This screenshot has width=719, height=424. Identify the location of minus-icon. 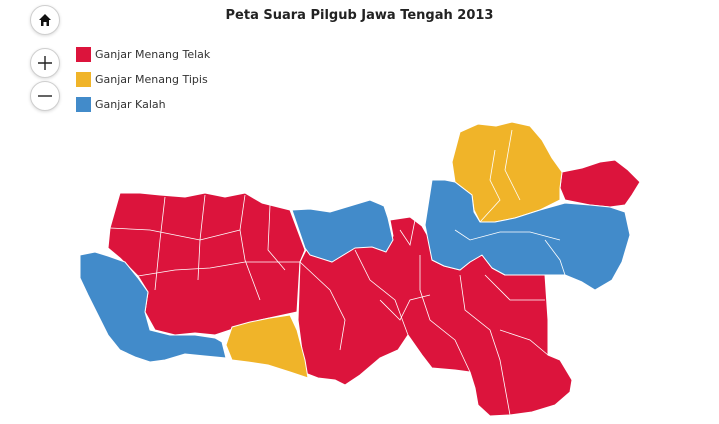
(45, 96).